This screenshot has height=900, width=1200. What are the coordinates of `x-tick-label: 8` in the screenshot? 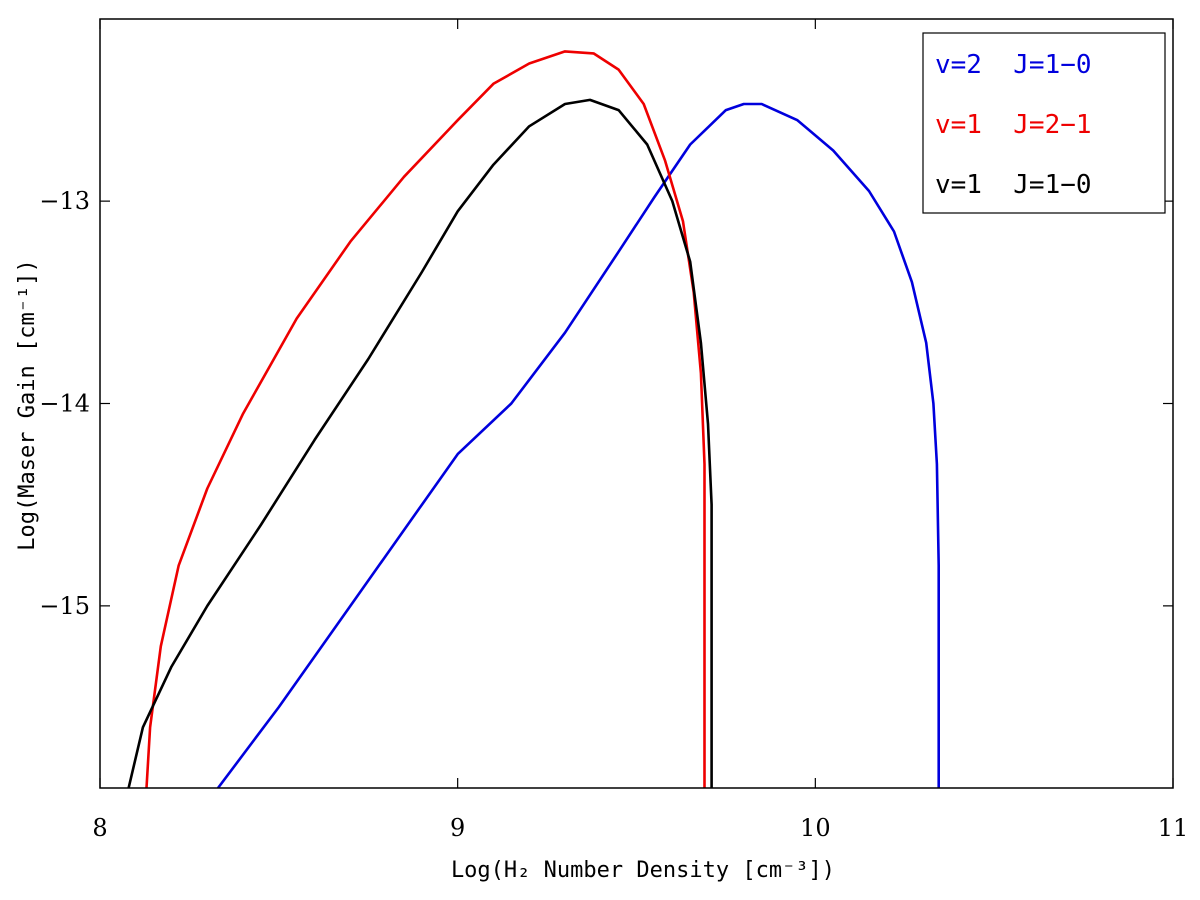 It's located at (99, 828).